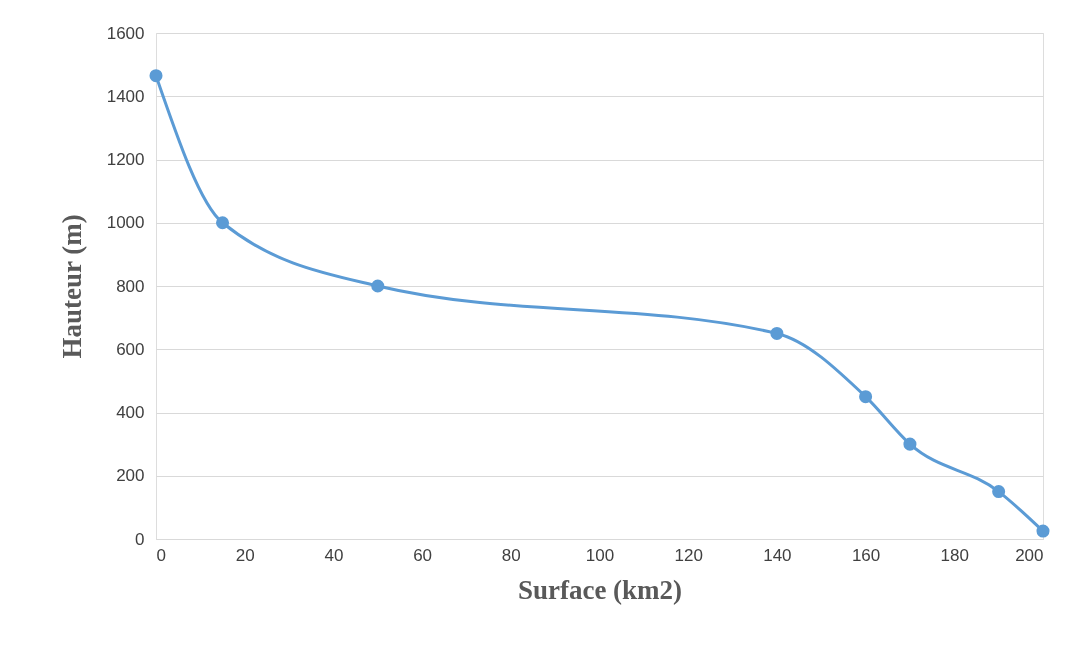 This screenshot has width=1086, height=660. What do you see at coordinates (130, 412) in the screenshot?
I see `y-tick-label: 400` at bounding box center [130, 412].